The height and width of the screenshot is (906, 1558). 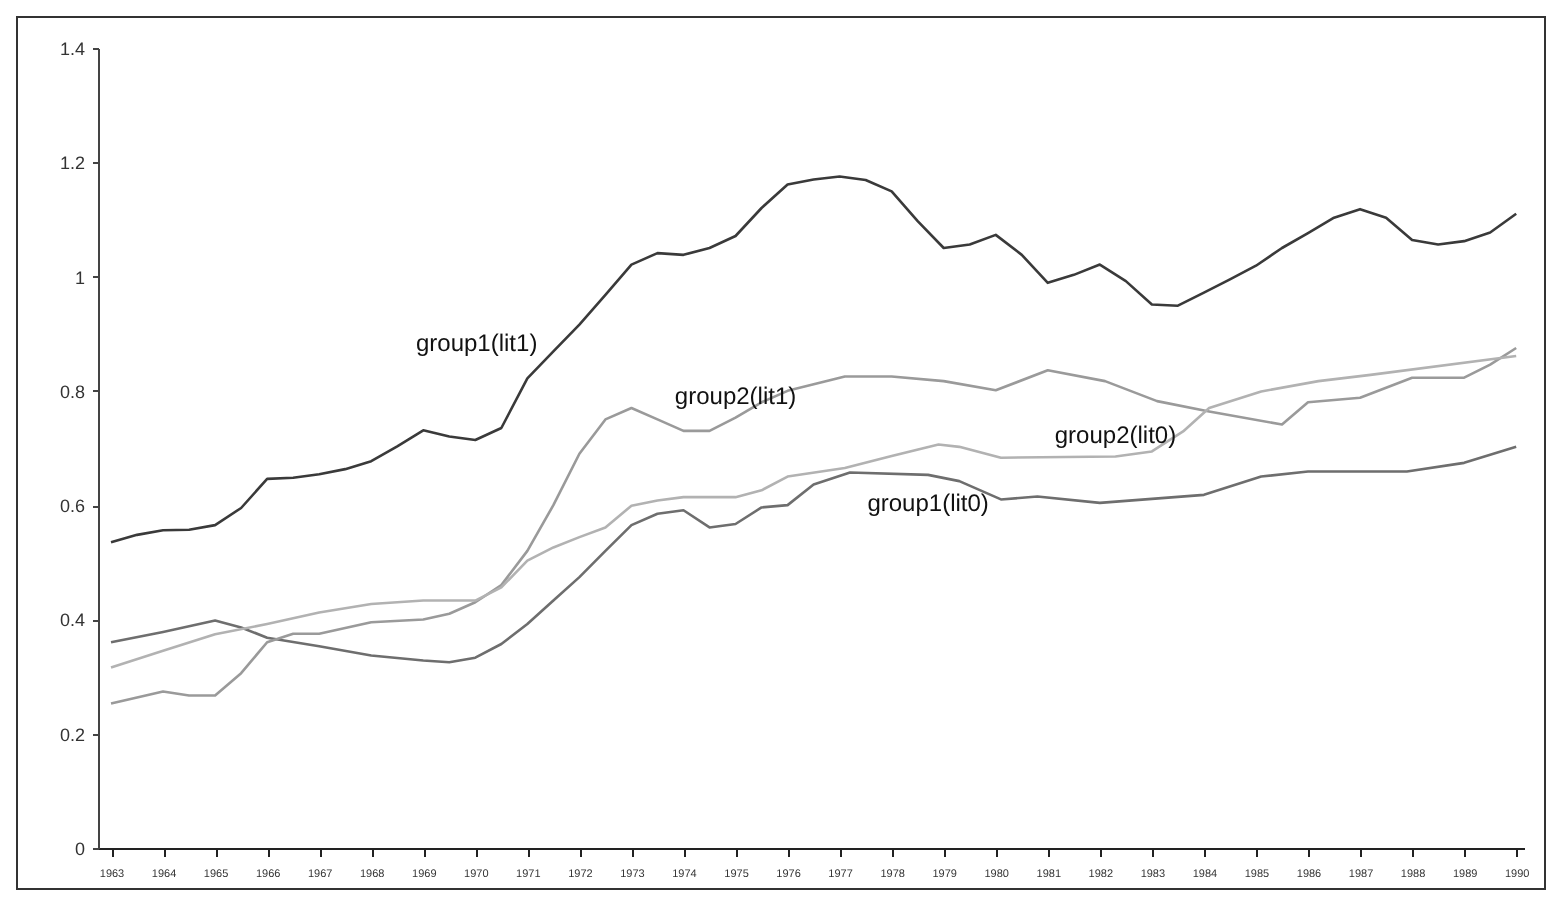 I want to click on series-label: group1(lit1), so click(x=476, y=343).